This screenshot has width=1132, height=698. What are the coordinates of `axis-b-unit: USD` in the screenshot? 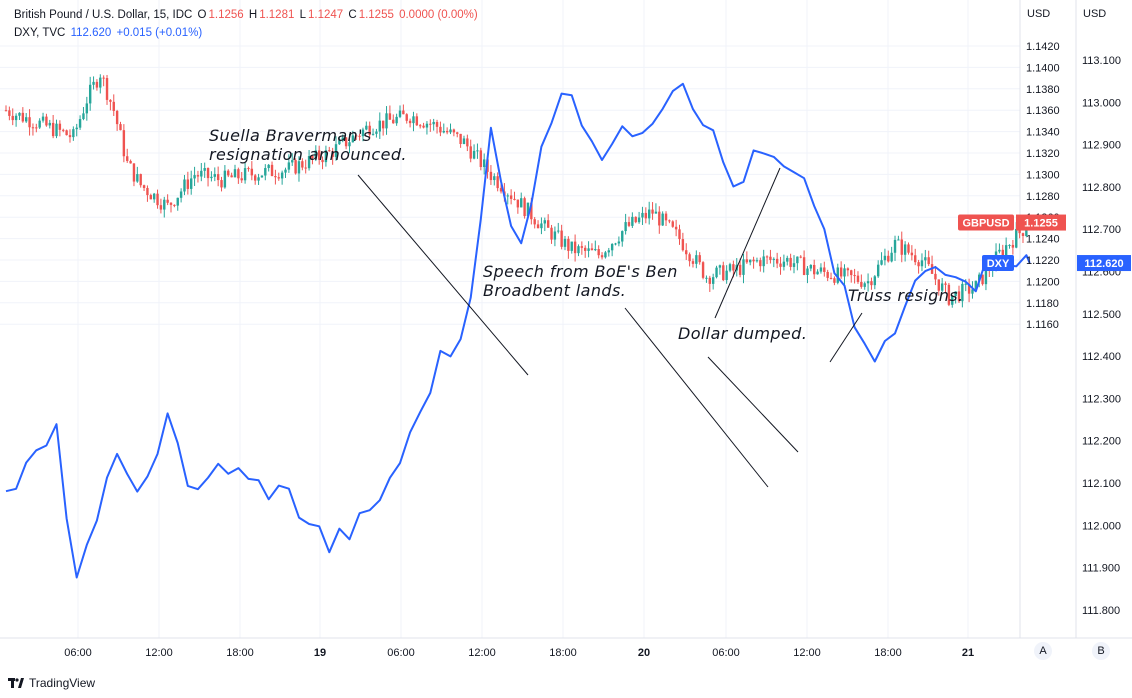 It's located at (1095, 14).